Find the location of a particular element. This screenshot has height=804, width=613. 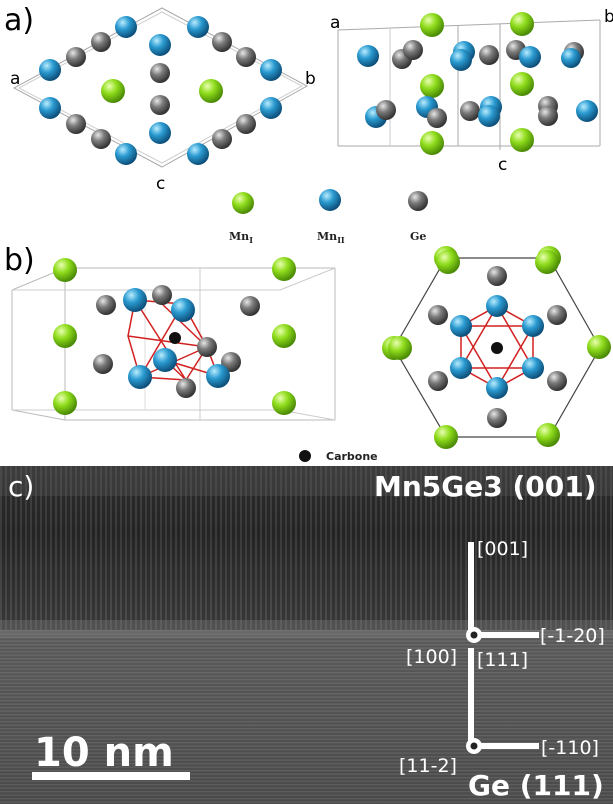

panel-c-label: c) is located at coordinates (21, 486).